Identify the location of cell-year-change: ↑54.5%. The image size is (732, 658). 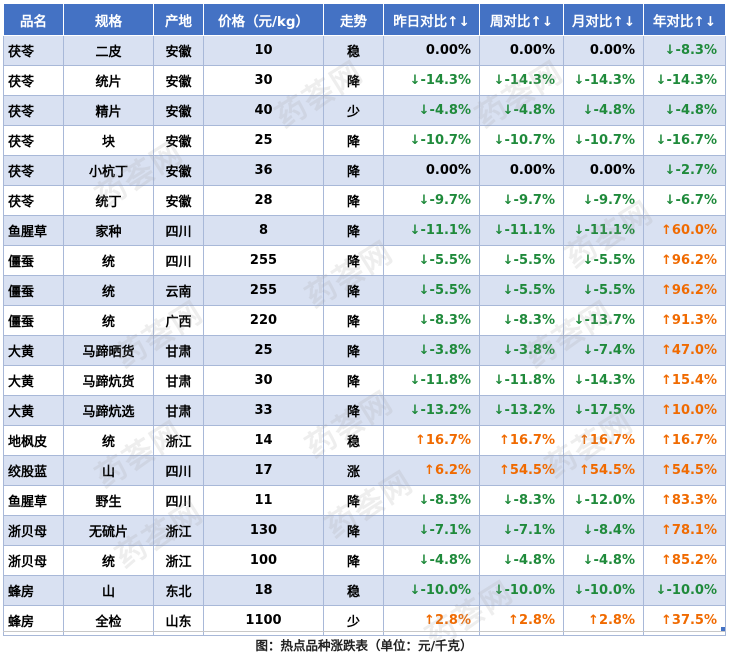
(684, 470).